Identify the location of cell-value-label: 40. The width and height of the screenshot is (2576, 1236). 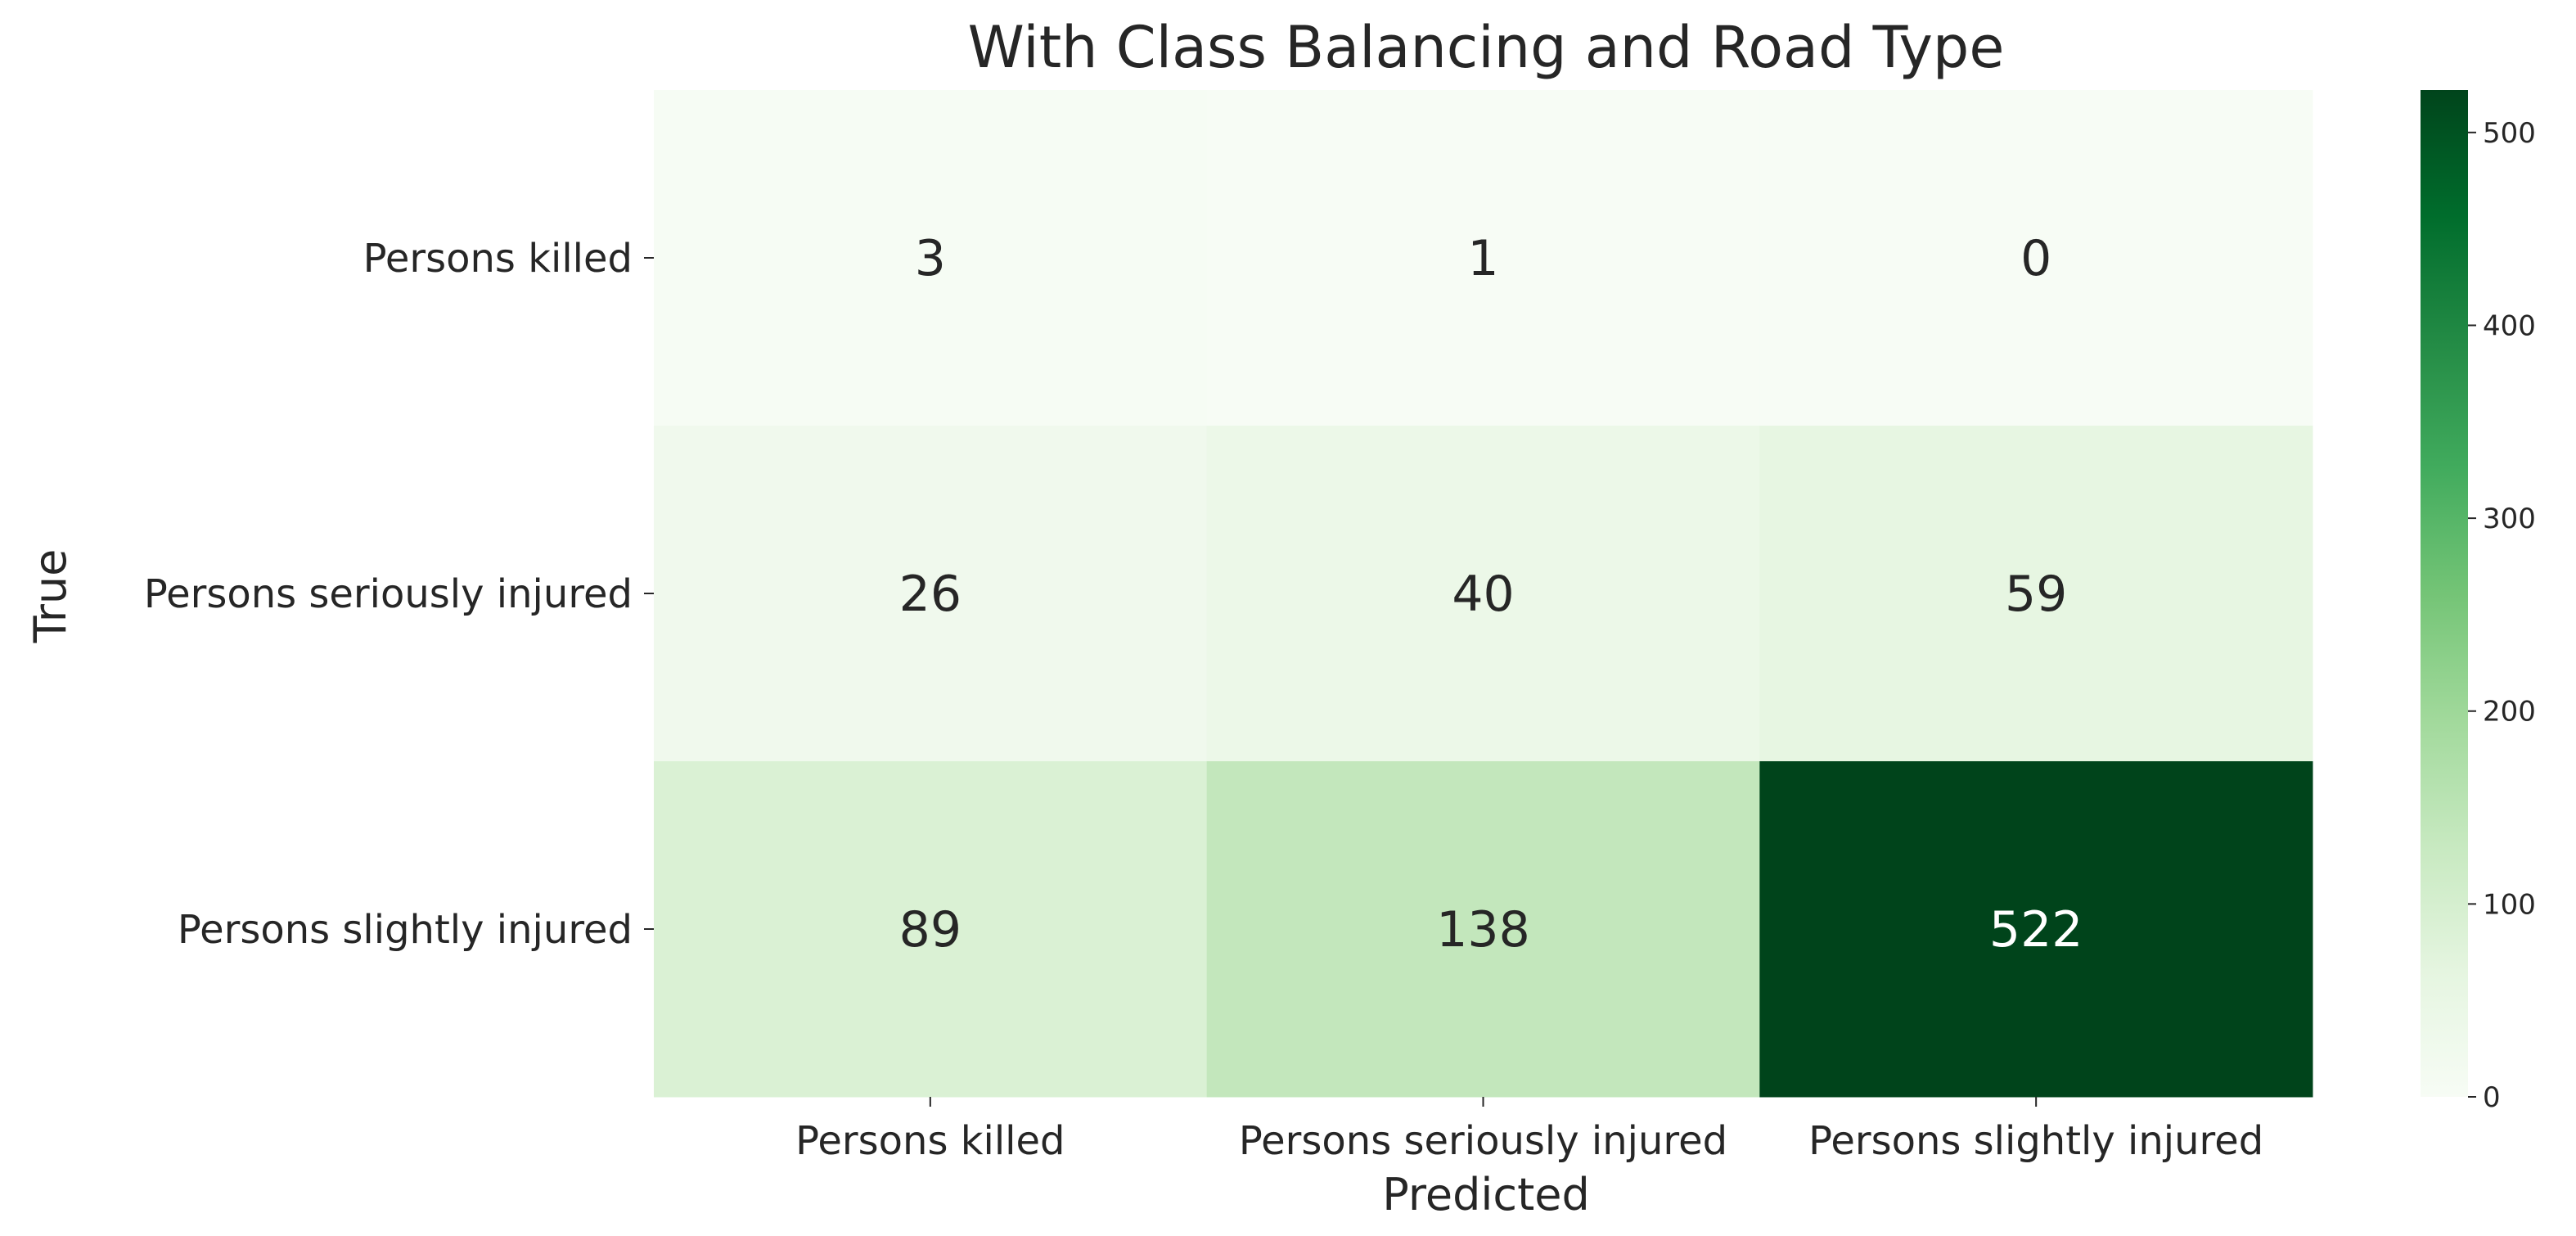
(1483, 594).